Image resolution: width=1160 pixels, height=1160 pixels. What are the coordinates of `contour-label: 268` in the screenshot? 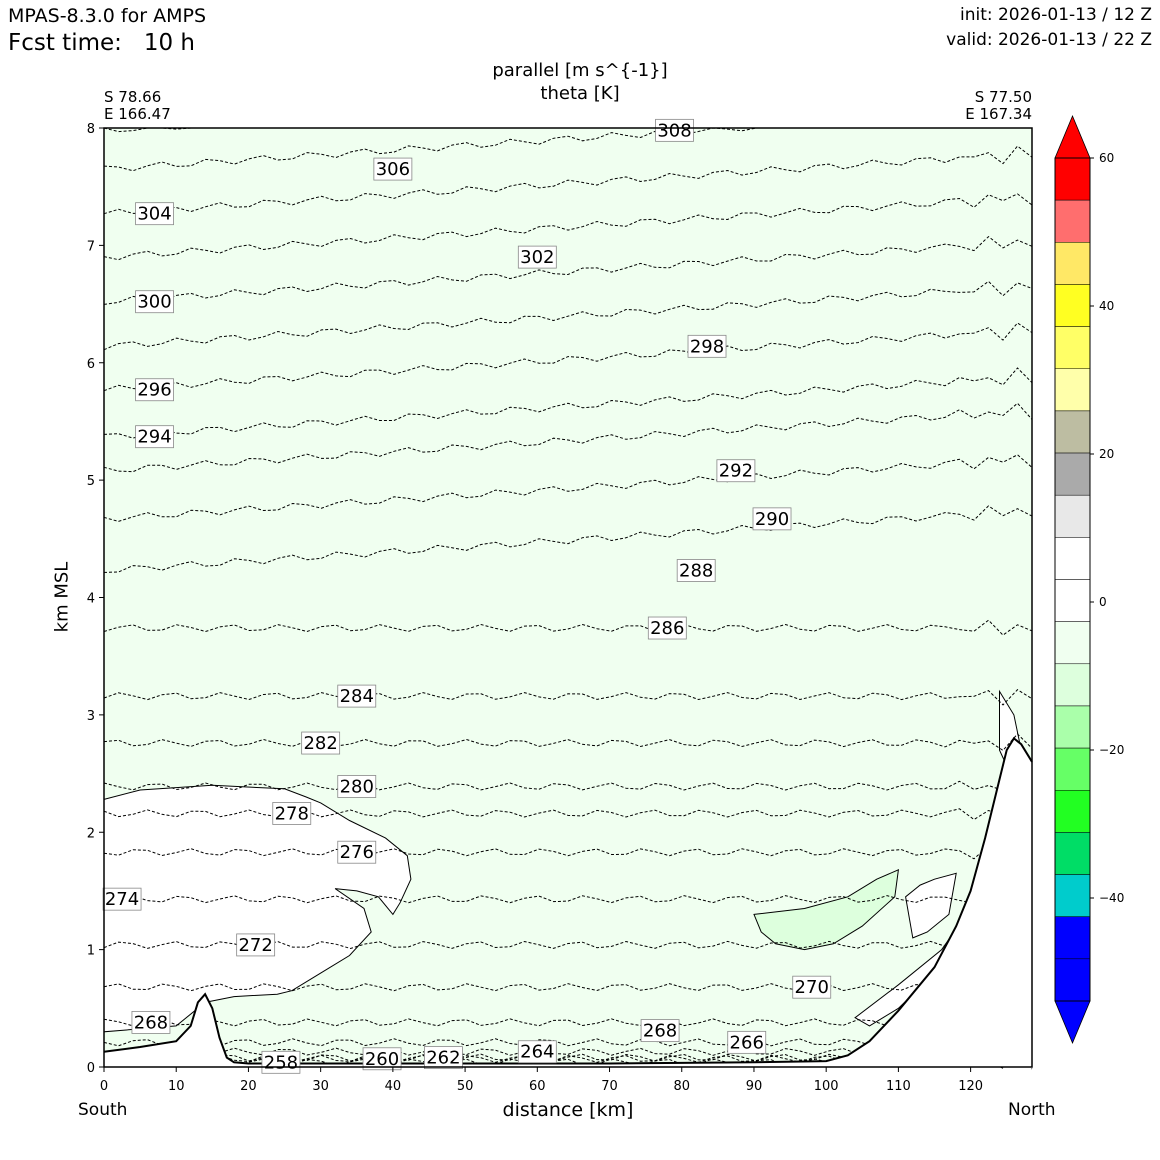 It's located at (151, 1022).